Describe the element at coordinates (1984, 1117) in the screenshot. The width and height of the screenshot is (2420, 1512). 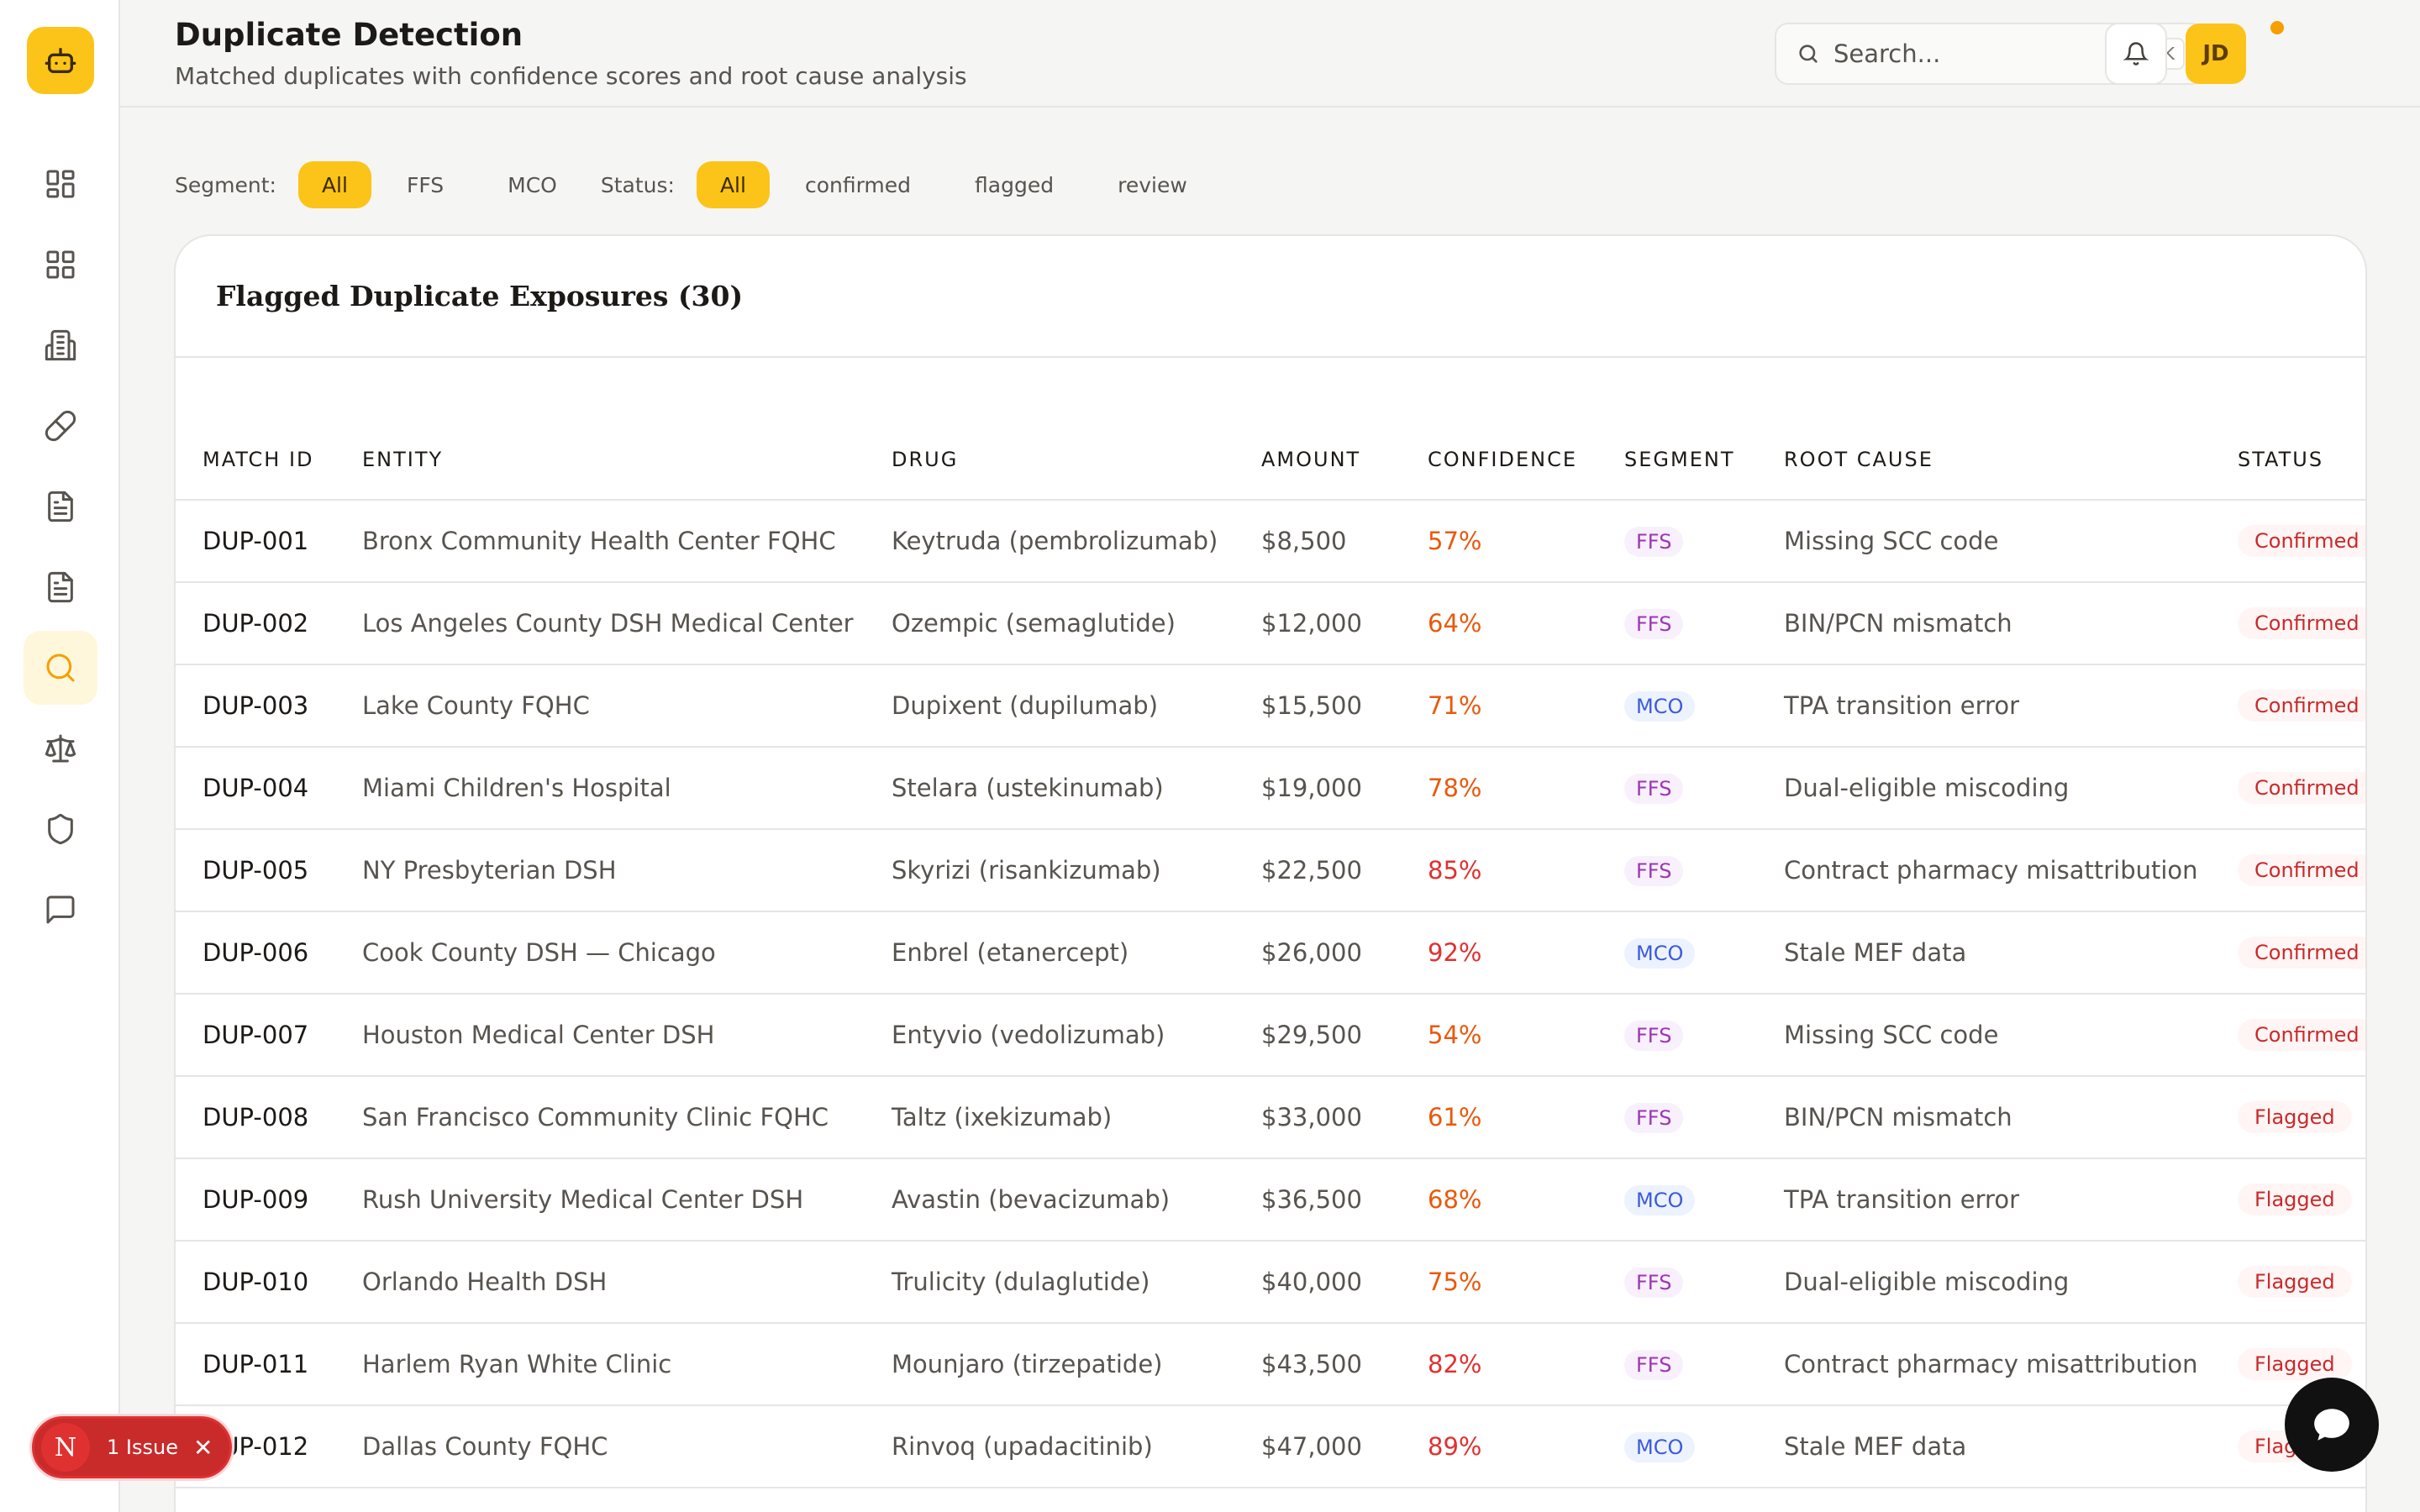
I see `root-cause-cell: BIN/PCN mismatch` at that location.